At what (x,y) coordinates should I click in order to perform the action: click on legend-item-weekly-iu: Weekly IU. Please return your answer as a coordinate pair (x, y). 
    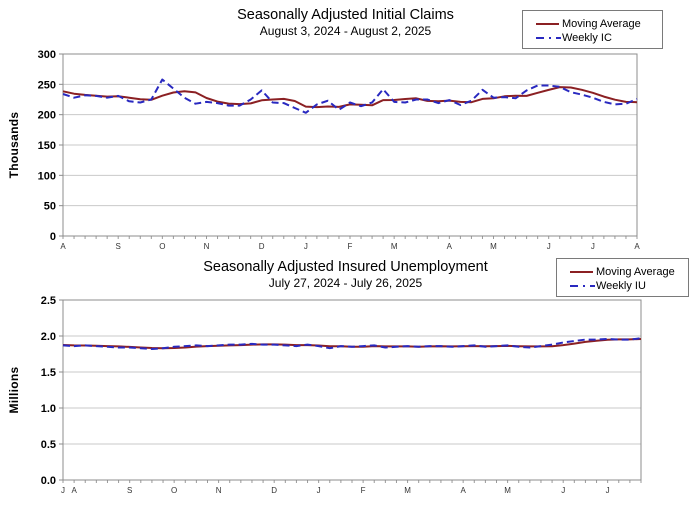
    Looking at the image, I should click on (626, 285).